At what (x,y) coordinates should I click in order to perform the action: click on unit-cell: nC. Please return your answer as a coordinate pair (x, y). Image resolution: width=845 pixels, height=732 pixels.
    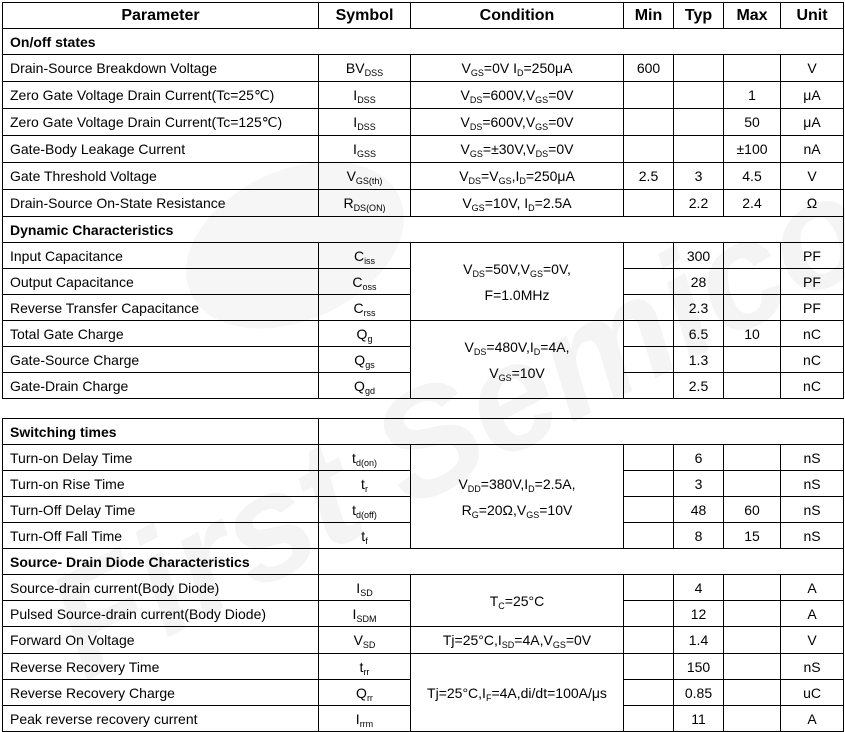
    Looking at the image, I should click on (812, 385).